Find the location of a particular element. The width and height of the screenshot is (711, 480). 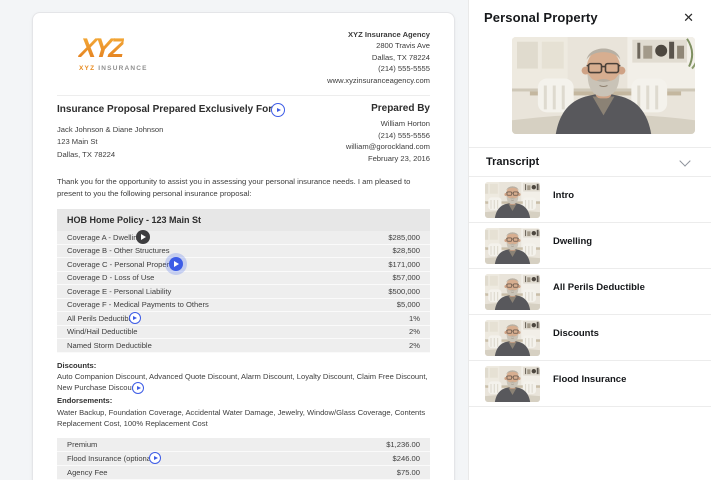

row-label: Named Storm Deductible is located at coordinates (109, 345).